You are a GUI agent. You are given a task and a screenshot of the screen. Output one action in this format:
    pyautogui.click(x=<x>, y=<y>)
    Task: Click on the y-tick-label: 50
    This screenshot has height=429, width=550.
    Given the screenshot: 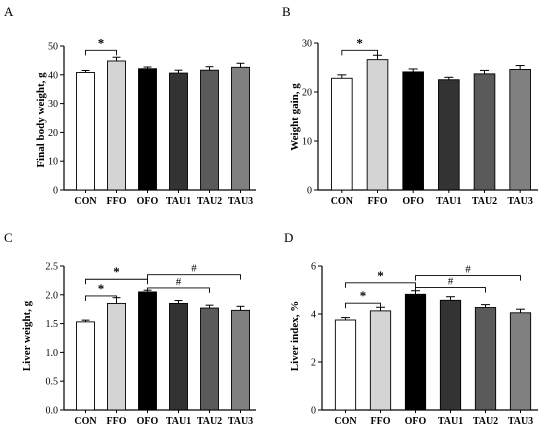 What is the action you would take?
    pyautogui.click(x=53, y=47)
    